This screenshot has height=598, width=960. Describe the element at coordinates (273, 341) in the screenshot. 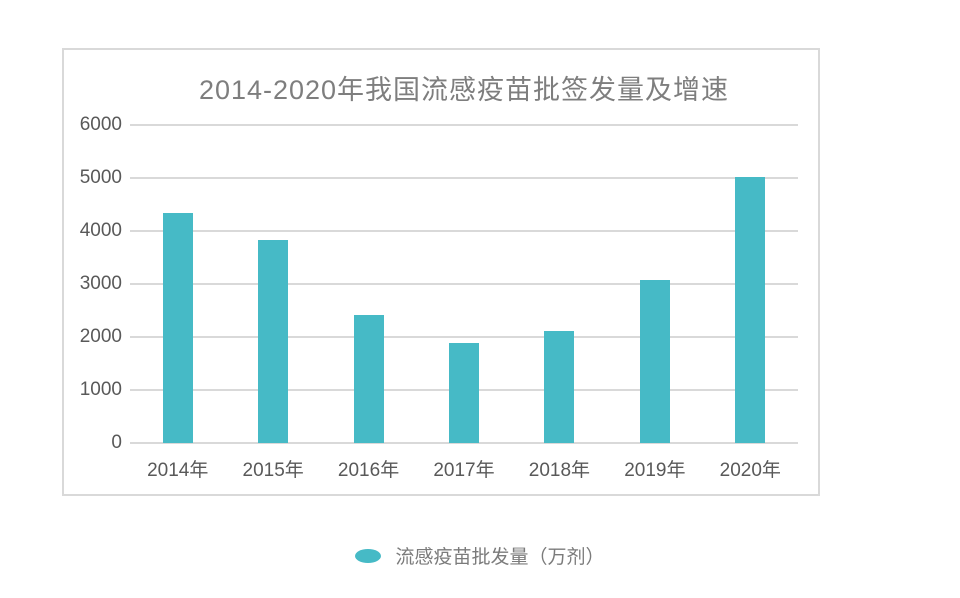

I see `bar-2015年` at that location.